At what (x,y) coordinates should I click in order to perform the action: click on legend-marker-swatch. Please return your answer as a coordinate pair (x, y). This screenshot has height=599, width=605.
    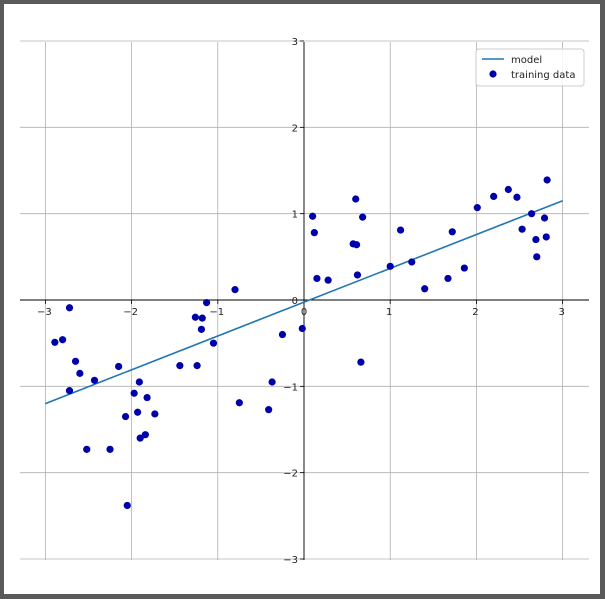
    Looking at the image, I should click on (493, 74).